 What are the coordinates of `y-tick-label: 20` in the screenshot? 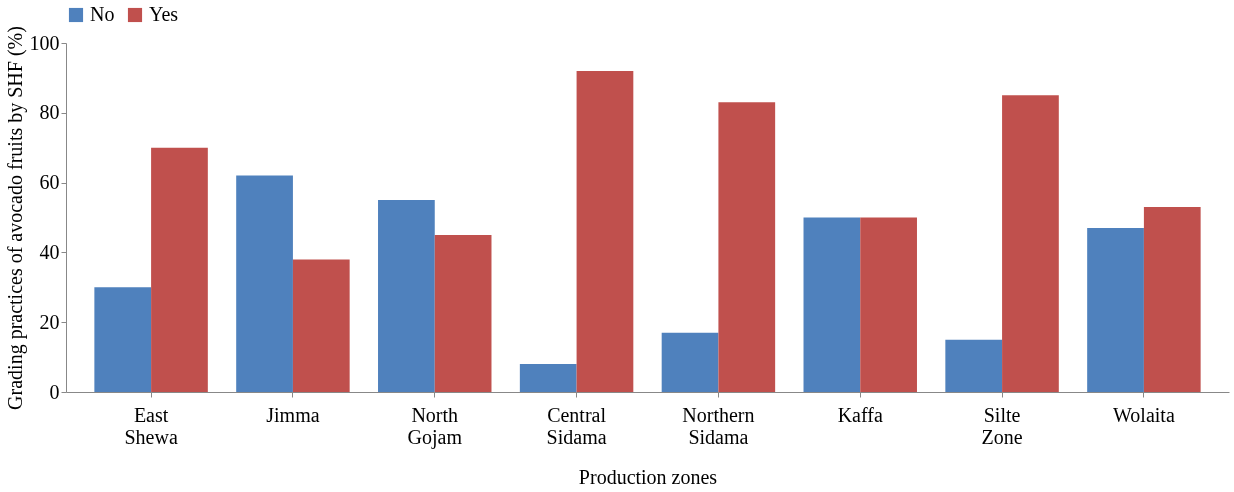 It's located at (49, 321).